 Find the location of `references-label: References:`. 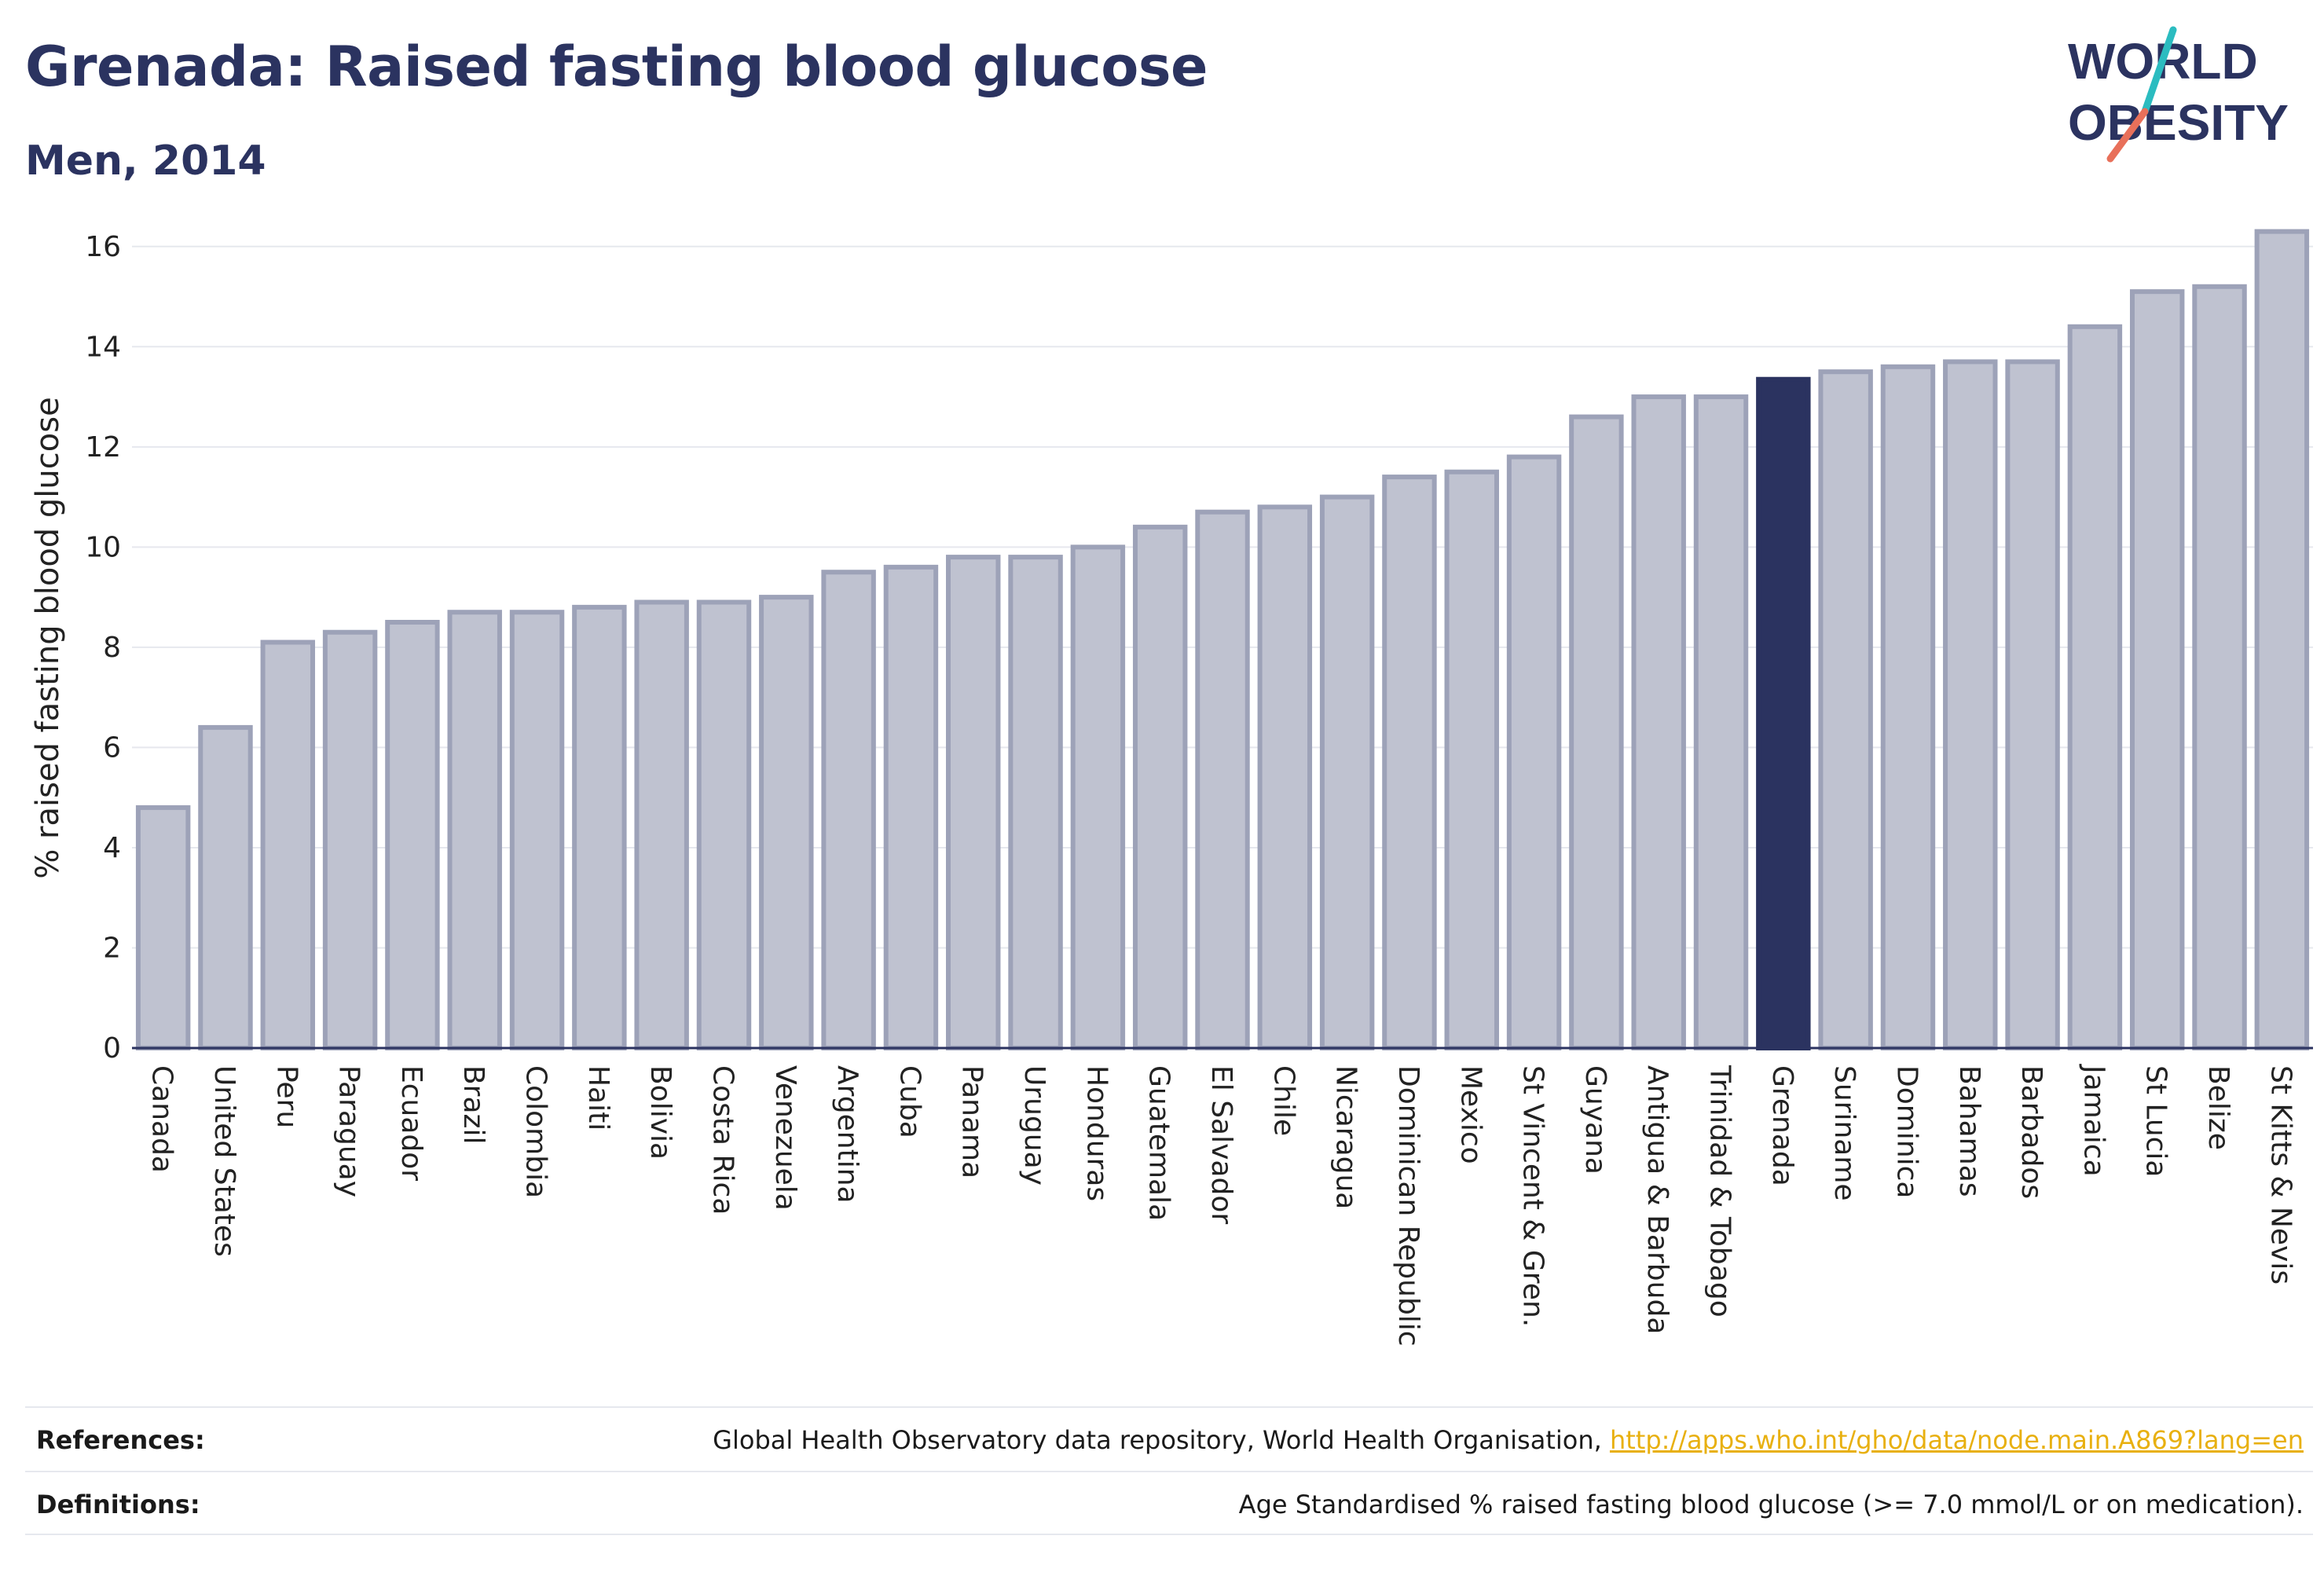

references-label: References: is located at coordinates (120, 1440).